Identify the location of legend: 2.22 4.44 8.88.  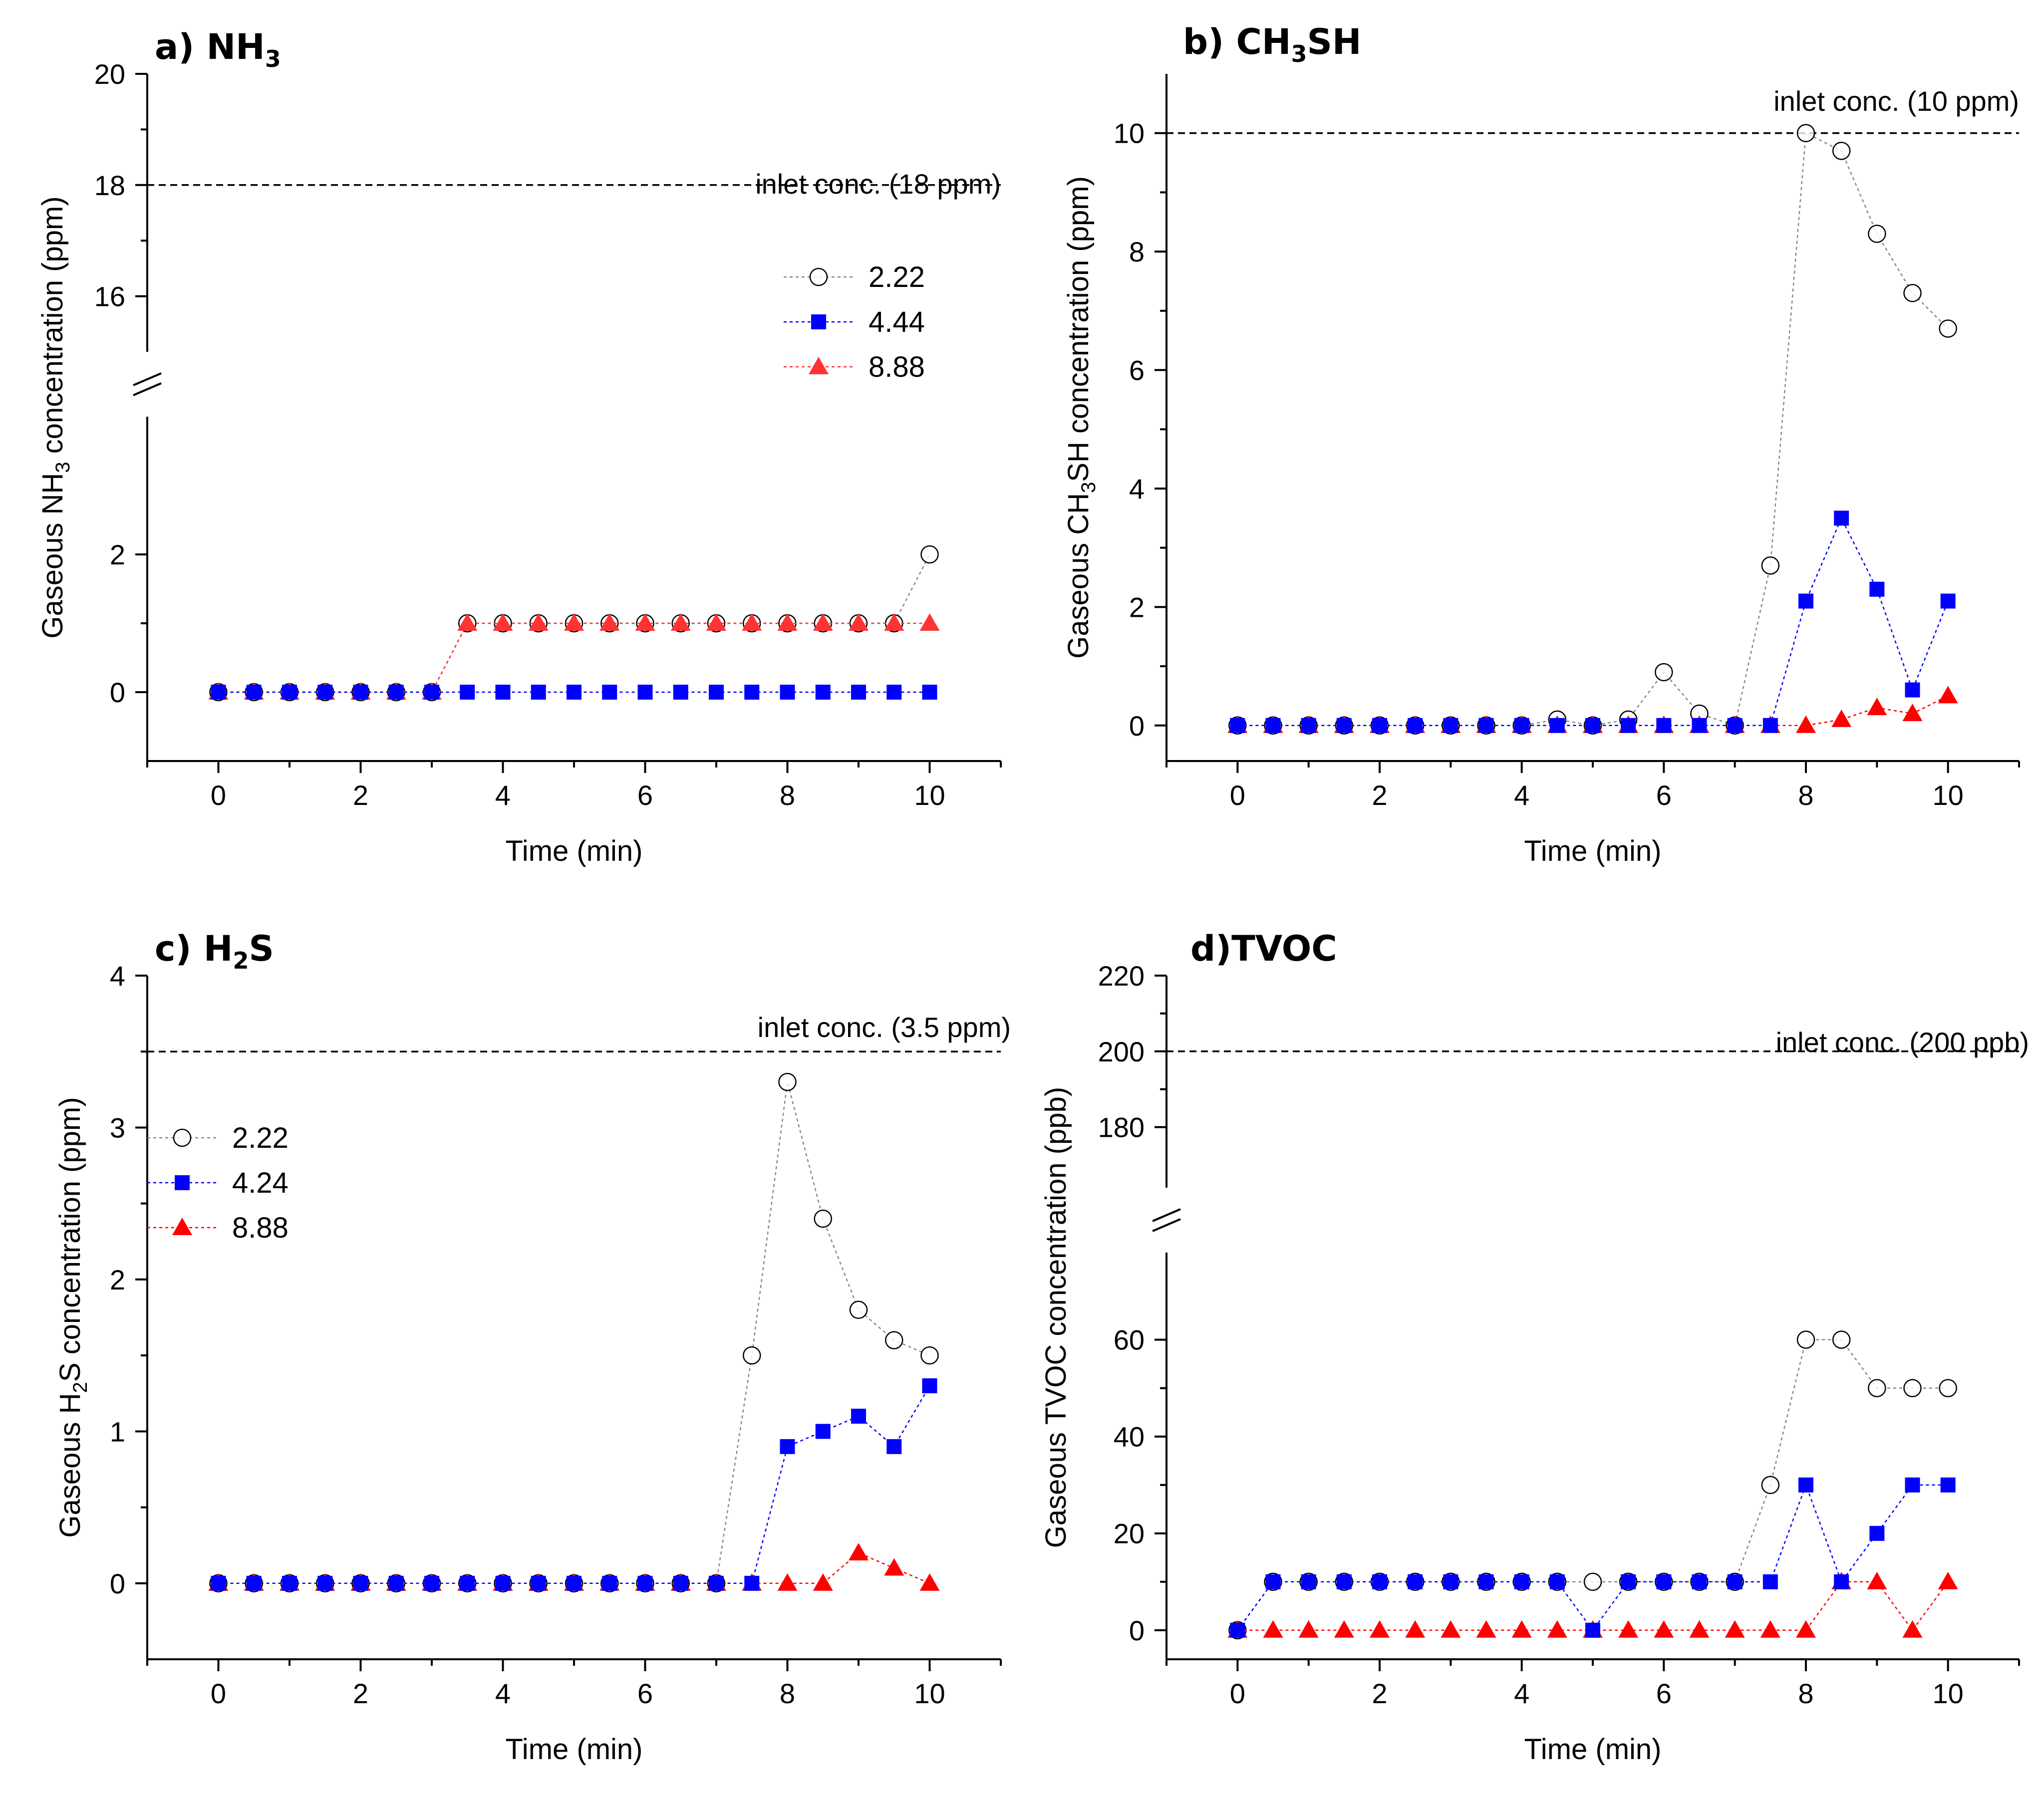
(854, 322).